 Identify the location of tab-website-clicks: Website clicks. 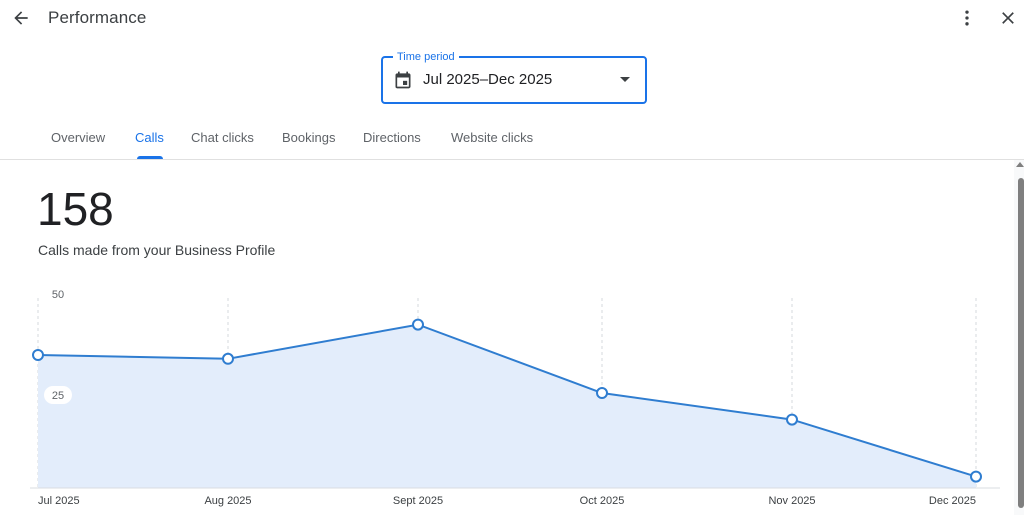
(492, 137).